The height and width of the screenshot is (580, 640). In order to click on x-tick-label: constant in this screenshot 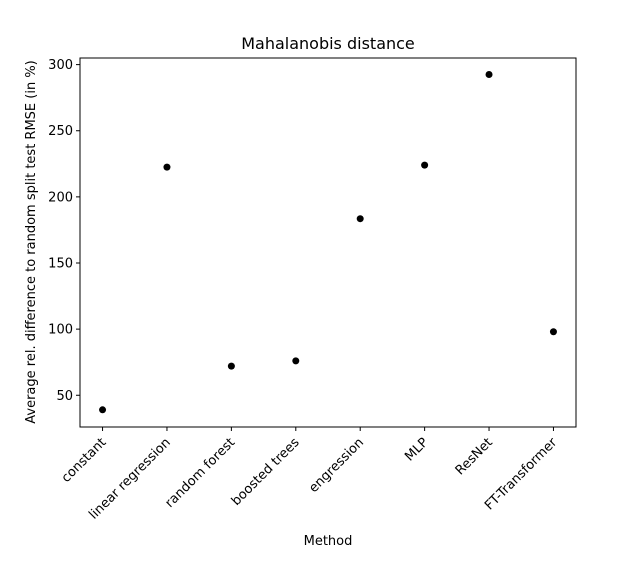, I will do `click(84, 460)`.